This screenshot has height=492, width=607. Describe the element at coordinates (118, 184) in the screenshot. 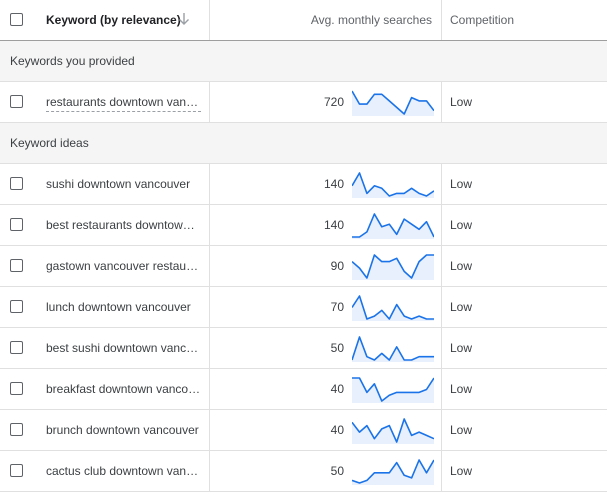

I see `keyword-text: sushi downtown vancouver` at that location.